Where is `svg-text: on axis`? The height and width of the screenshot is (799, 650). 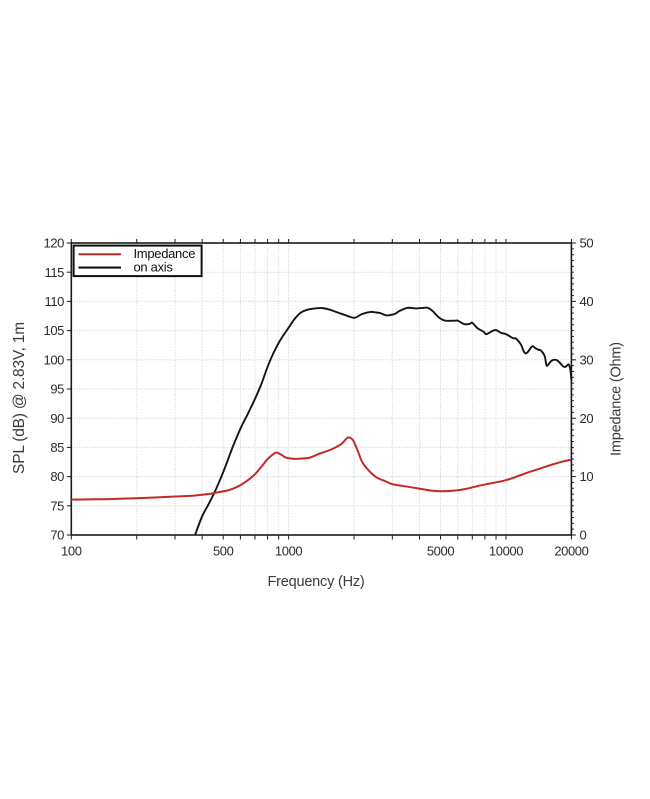 svg-text: on axis is located at coordinates (154, 266).